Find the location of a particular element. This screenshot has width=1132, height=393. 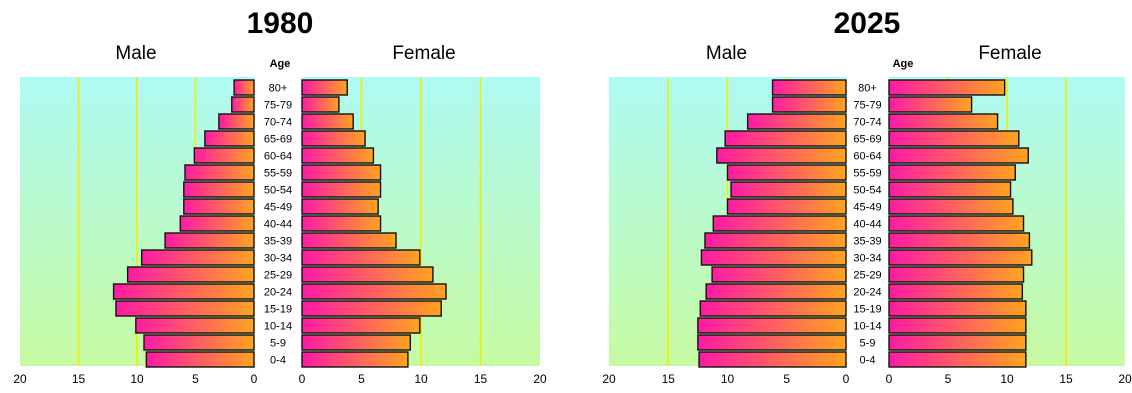

age-label: 25-29 is located at coordinates (278, 276).